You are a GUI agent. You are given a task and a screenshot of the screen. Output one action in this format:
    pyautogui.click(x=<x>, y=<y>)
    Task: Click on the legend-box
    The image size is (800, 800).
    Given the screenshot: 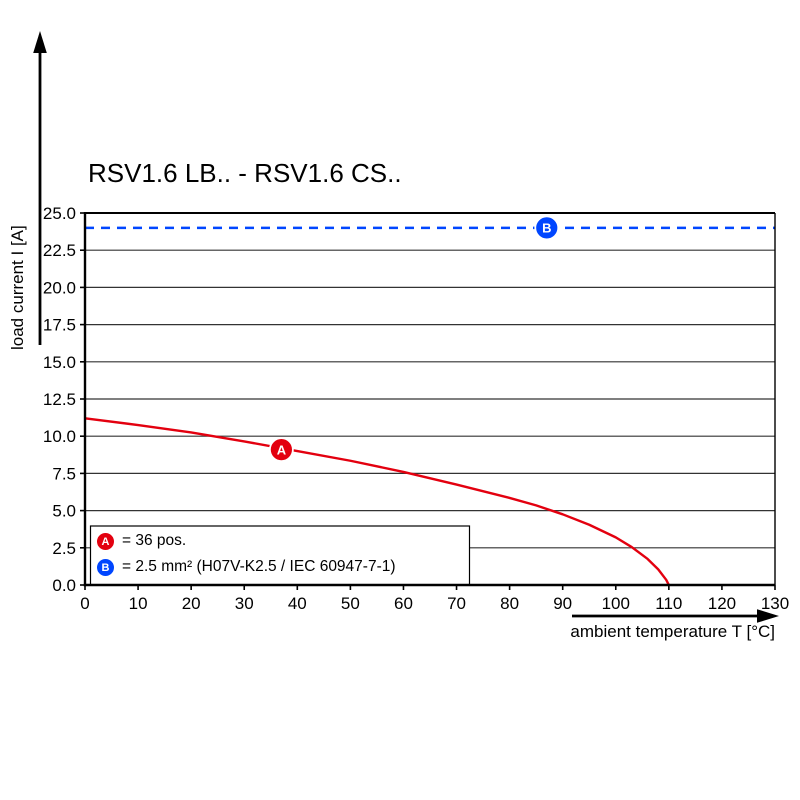 What is the action you would take?
    pyautogui.click(x=280, y=555)
    